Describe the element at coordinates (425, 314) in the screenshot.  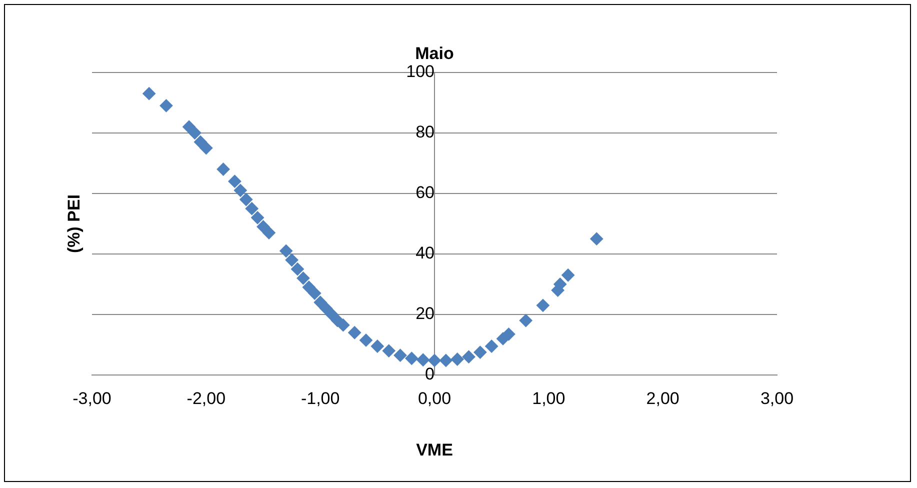
I see `y-tick-label: 20` at that location.